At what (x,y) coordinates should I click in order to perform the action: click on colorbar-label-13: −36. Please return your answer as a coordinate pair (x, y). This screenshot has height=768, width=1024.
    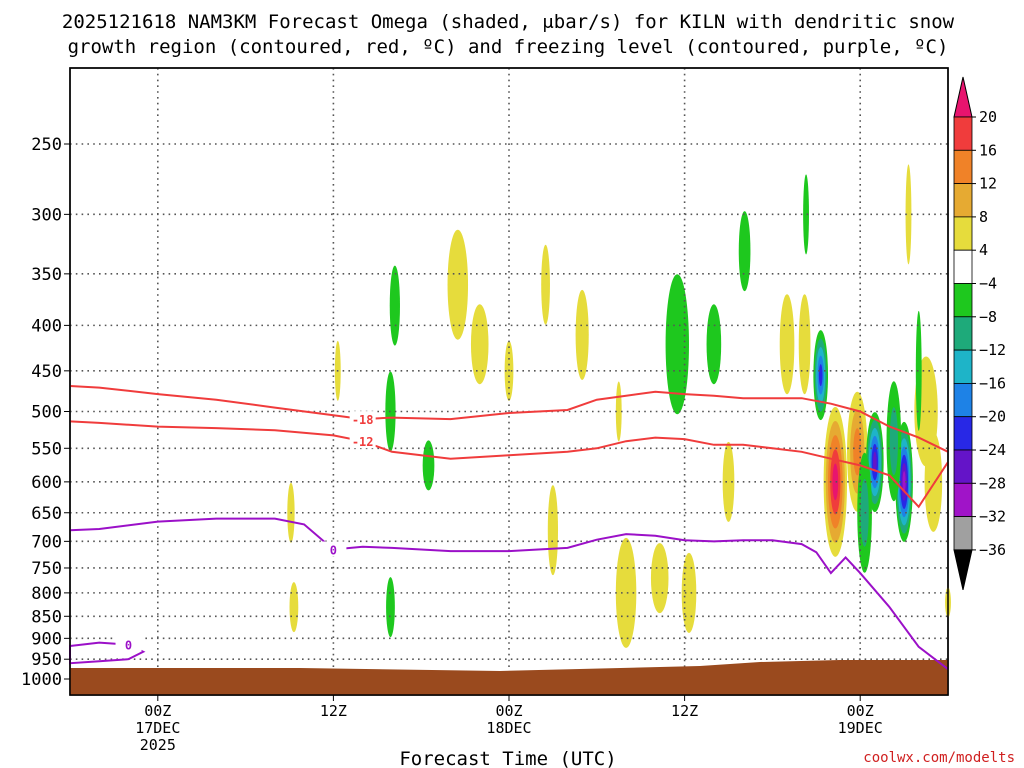
    Looking at the image, I should click on (992, 550).